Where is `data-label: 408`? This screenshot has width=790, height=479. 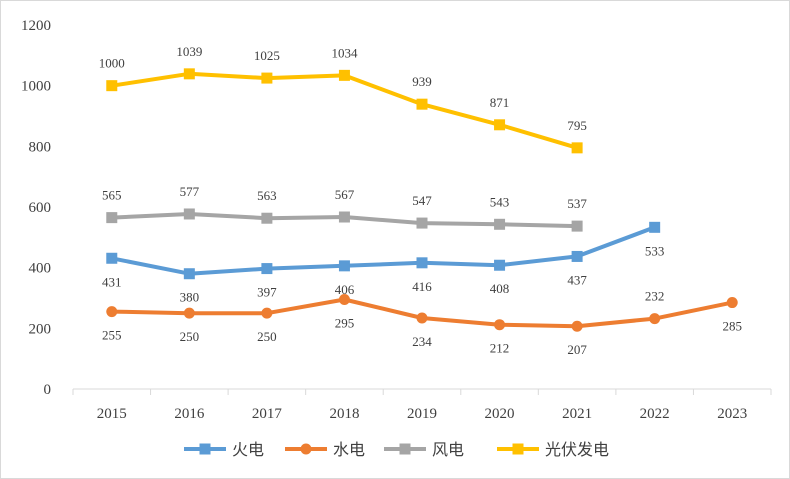 data-label: 408 is located at coordinates (500, 288).